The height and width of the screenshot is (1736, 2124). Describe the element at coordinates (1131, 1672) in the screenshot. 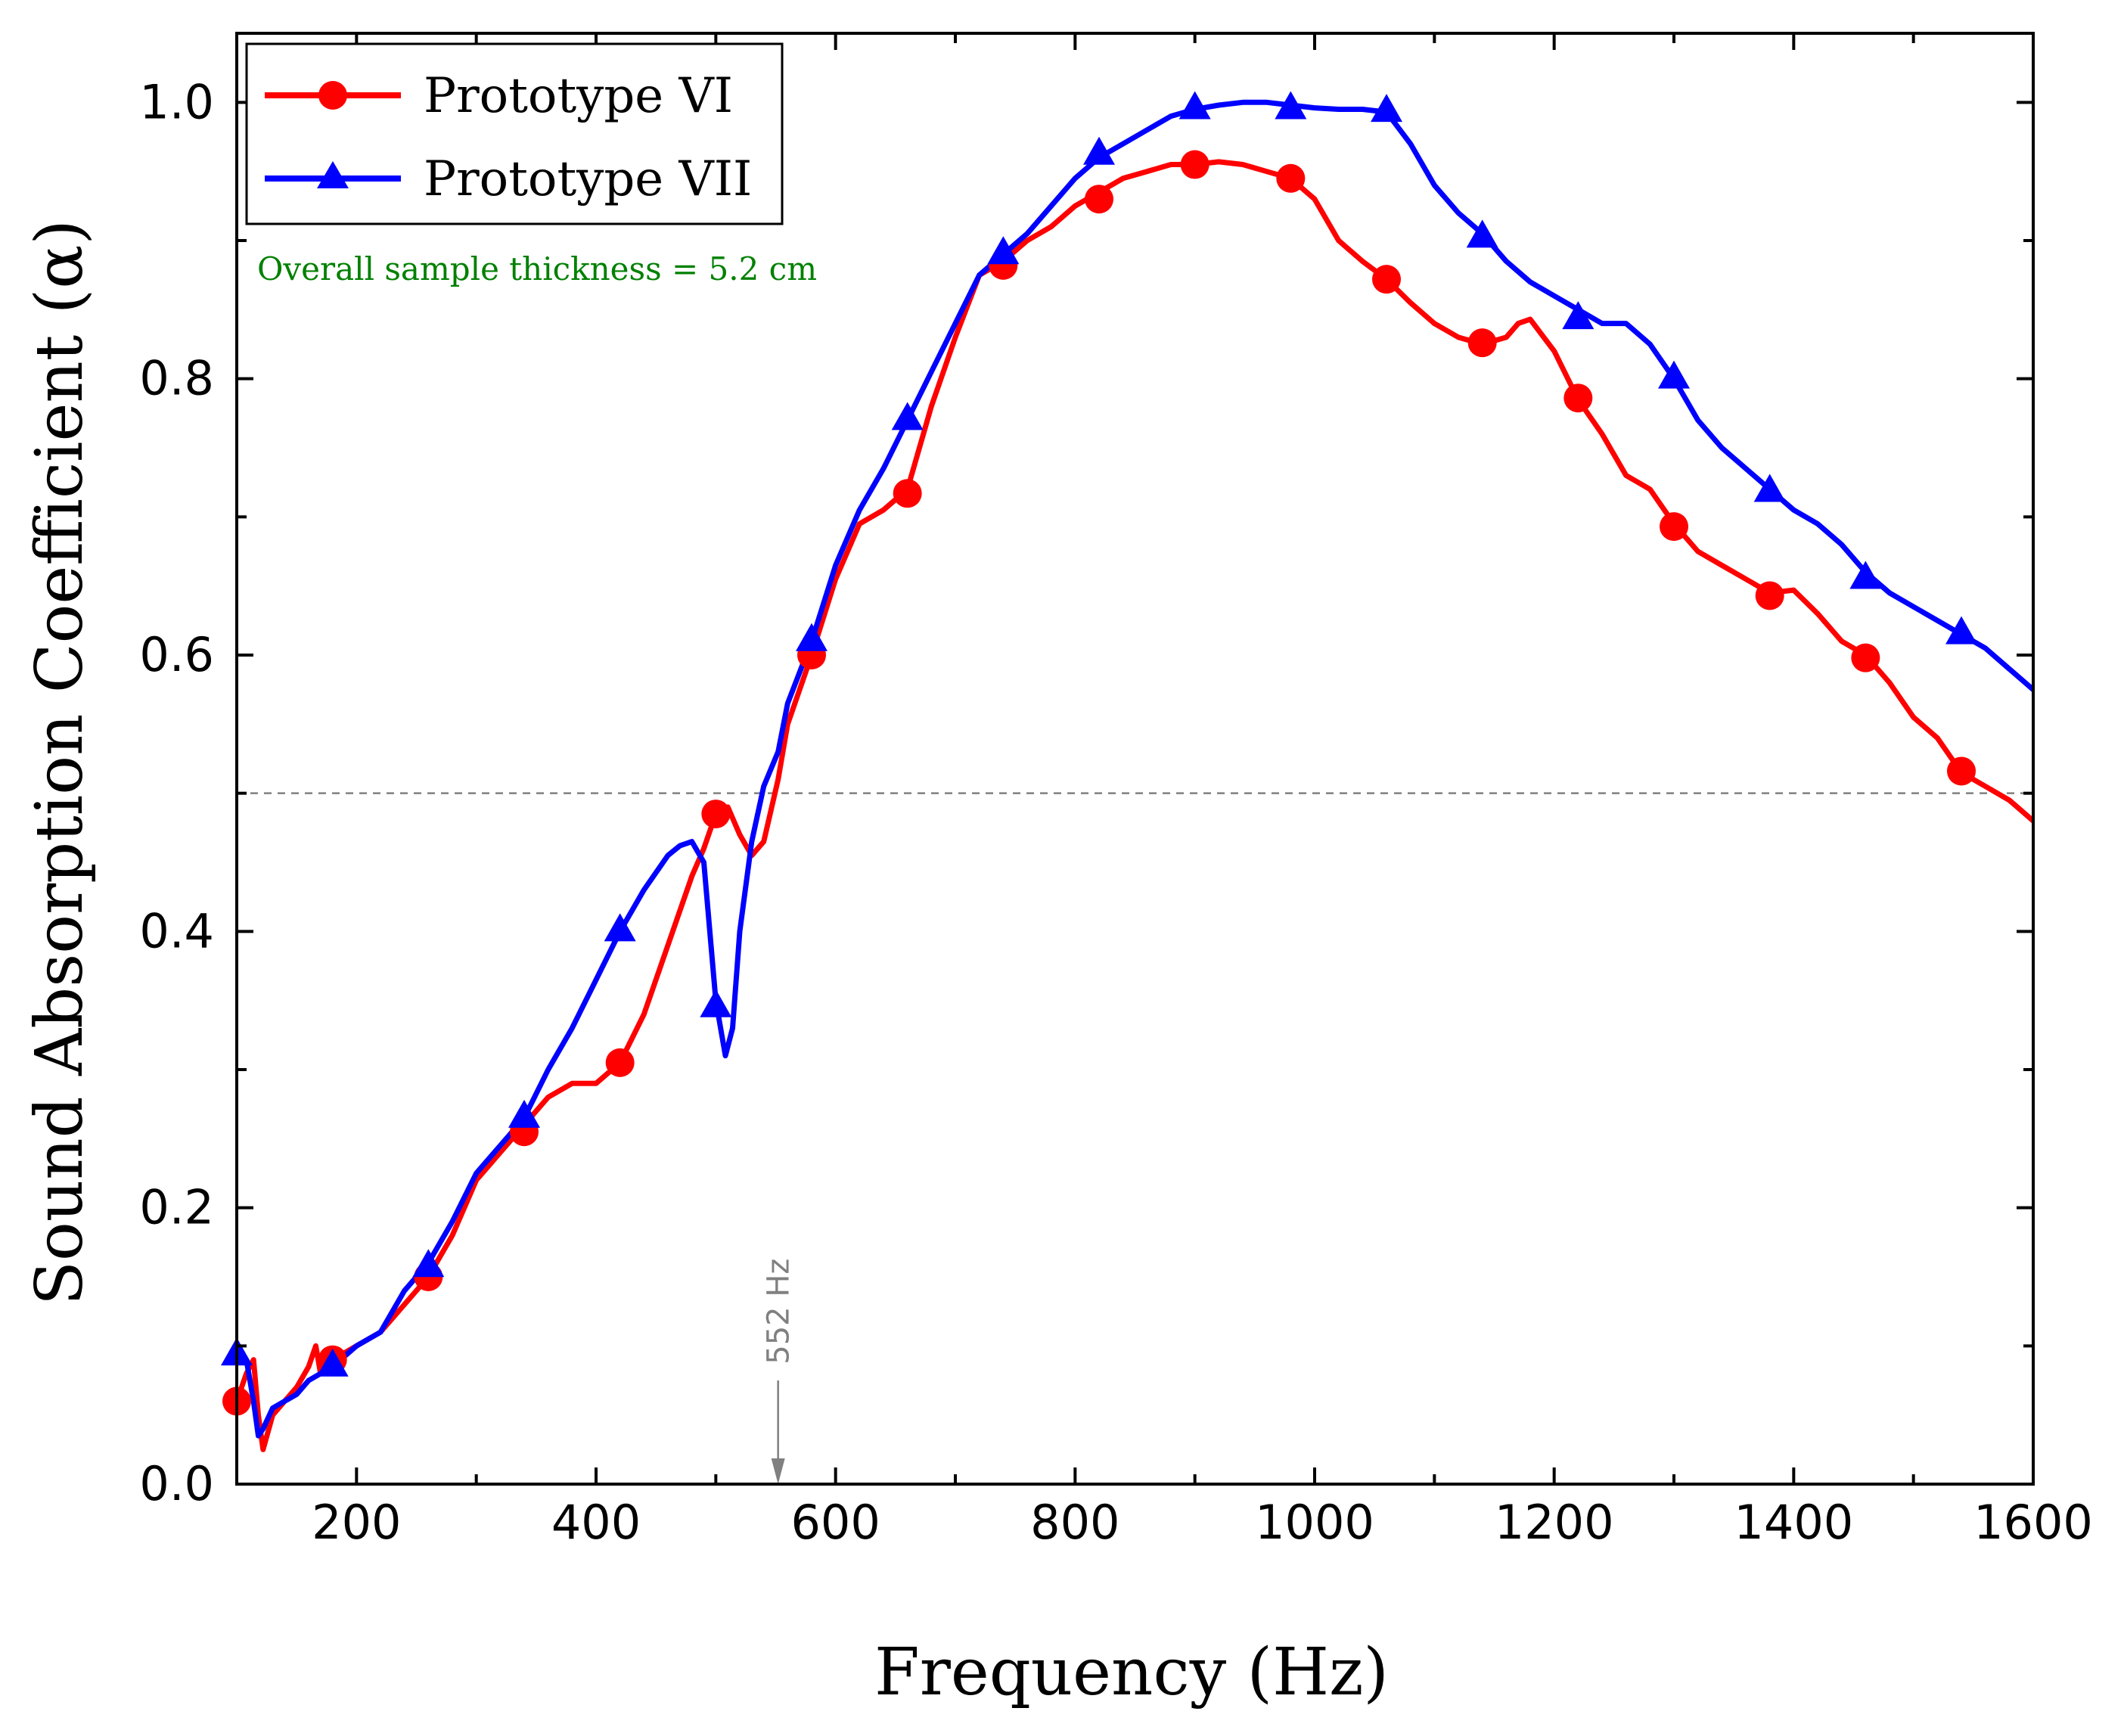

I see `x-axis-title: Frequency (Hz)` at that location.